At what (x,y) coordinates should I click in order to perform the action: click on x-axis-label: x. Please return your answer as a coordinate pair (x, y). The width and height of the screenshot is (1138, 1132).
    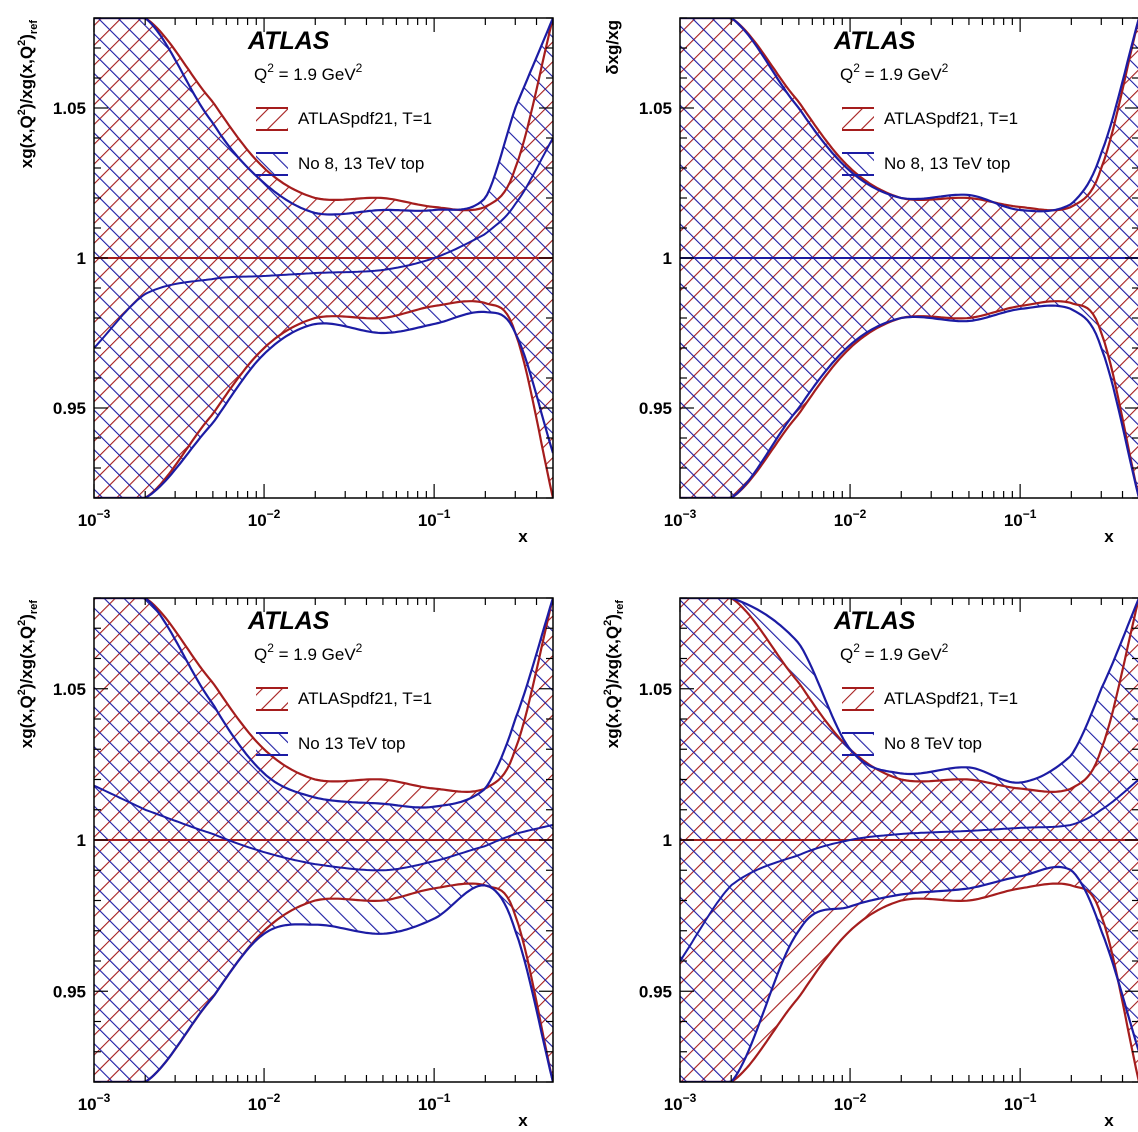
    Looking at the image, I should click on (1109, 536).